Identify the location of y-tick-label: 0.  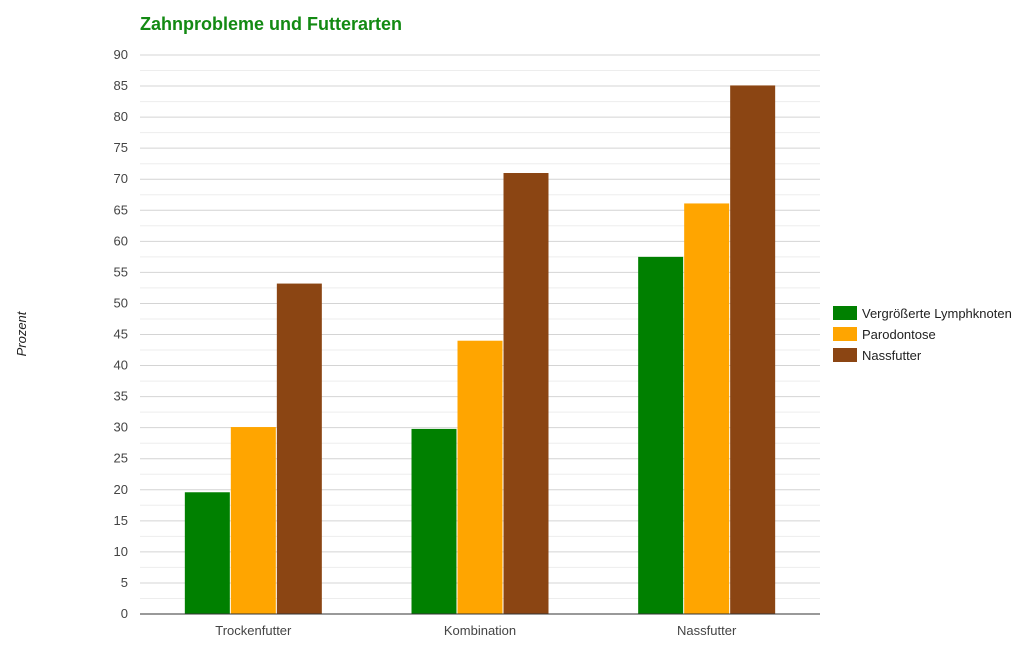
(124, 613).